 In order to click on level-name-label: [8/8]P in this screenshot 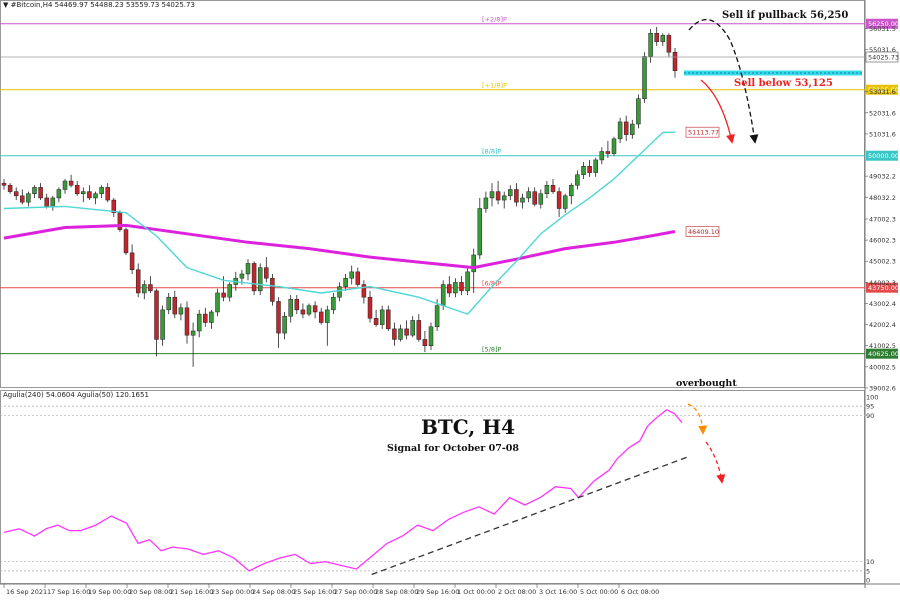, I will do `click(492, 152)`.